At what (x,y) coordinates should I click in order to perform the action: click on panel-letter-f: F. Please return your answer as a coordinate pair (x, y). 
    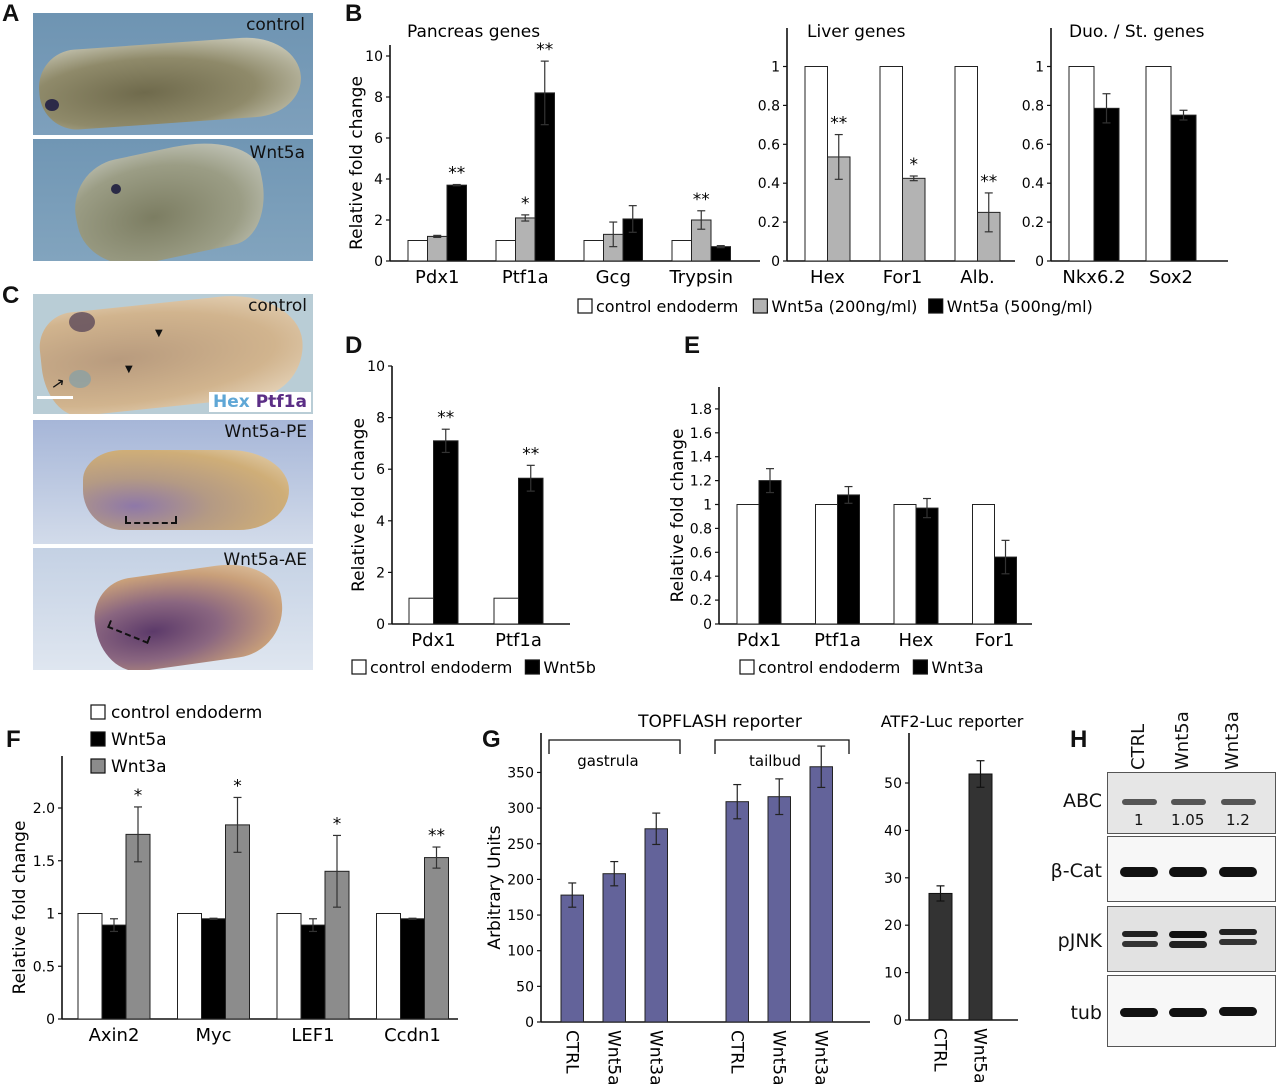
    Looking at the image, I should click on (13, 739).